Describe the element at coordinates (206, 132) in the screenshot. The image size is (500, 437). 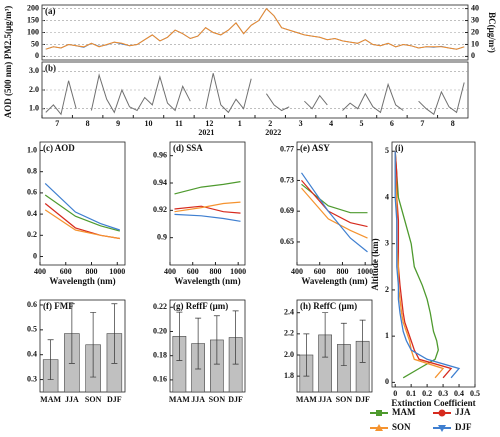
I see `year-label: 2021` at that location.